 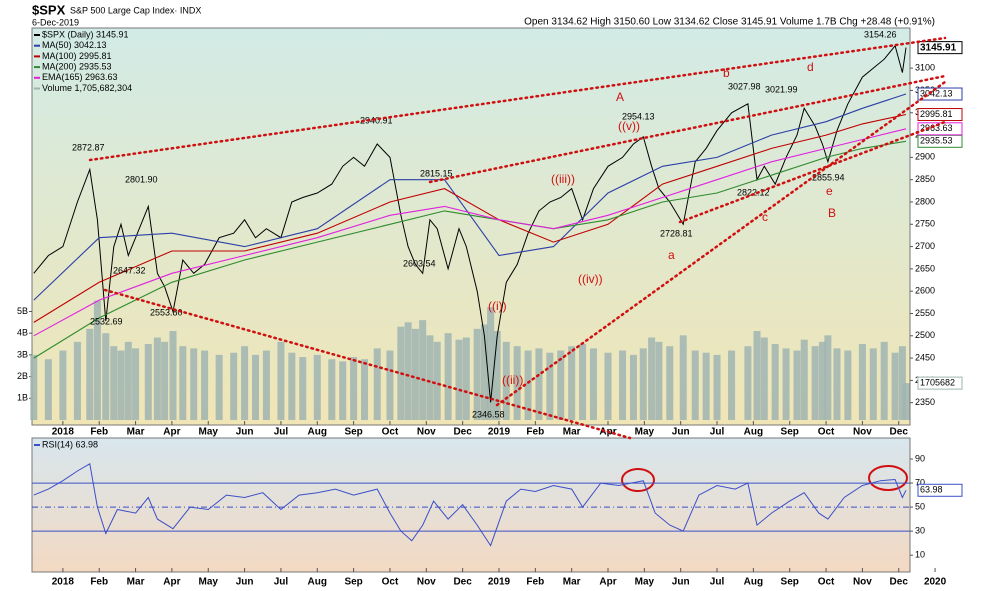 I want to click on y-tick-label: 3100, so click(x=925, y=68).